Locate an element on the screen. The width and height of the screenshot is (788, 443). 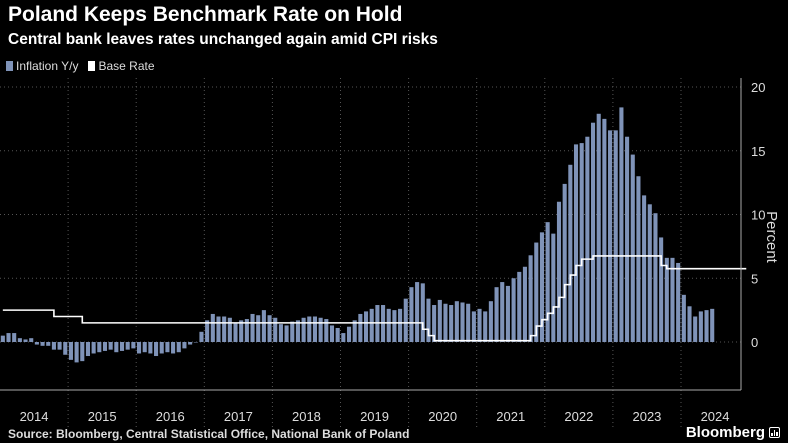
y-tick-label: 20 is located at coordinates (758, 87).